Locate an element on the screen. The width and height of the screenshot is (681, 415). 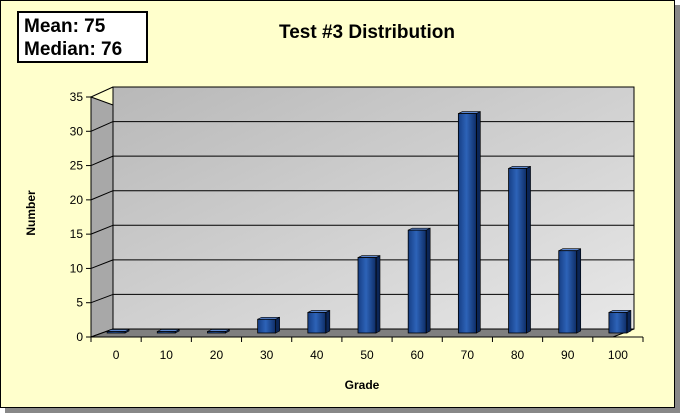
y-tick-label: 5 is located at coordinates (79, 303).